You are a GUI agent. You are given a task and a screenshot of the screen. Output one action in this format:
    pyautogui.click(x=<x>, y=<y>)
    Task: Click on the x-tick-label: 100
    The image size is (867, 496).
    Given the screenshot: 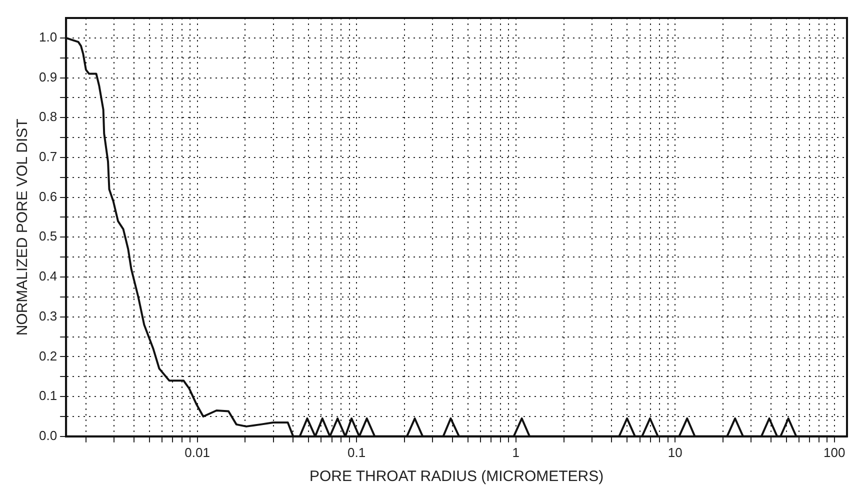 What is the action you would take?
    pyautogui.click(x=835, y=452)
    